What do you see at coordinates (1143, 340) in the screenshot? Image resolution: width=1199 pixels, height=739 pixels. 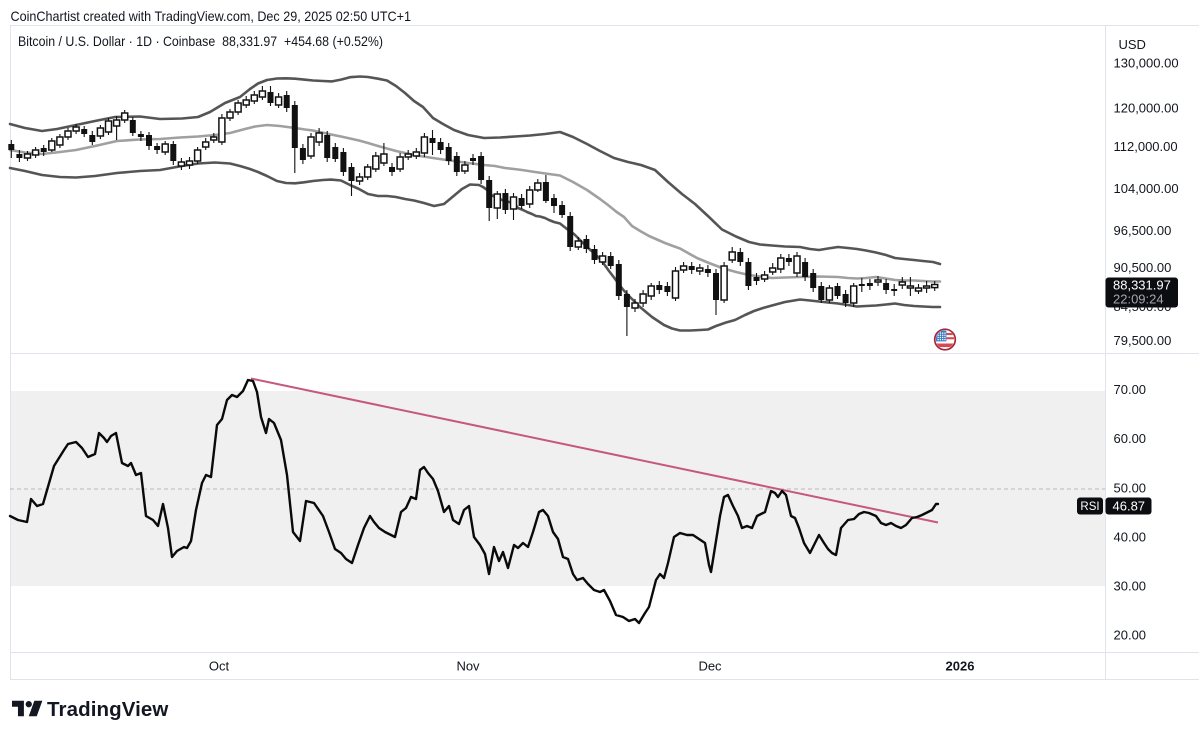 I see `svg-text: 79,500.00` at bounding box center [1143, 340].